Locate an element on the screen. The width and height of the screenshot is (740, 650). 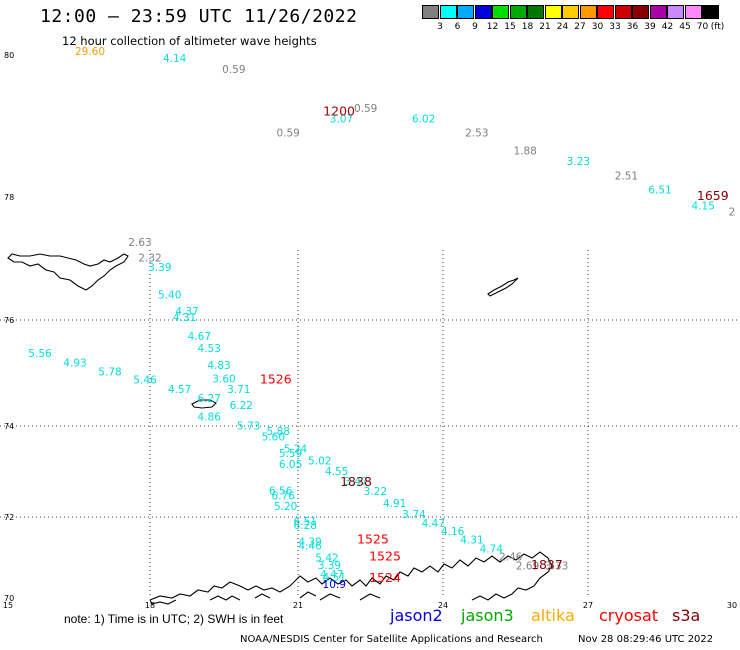
wave-height-value: 2.51 is located at coordinates (626, 176).